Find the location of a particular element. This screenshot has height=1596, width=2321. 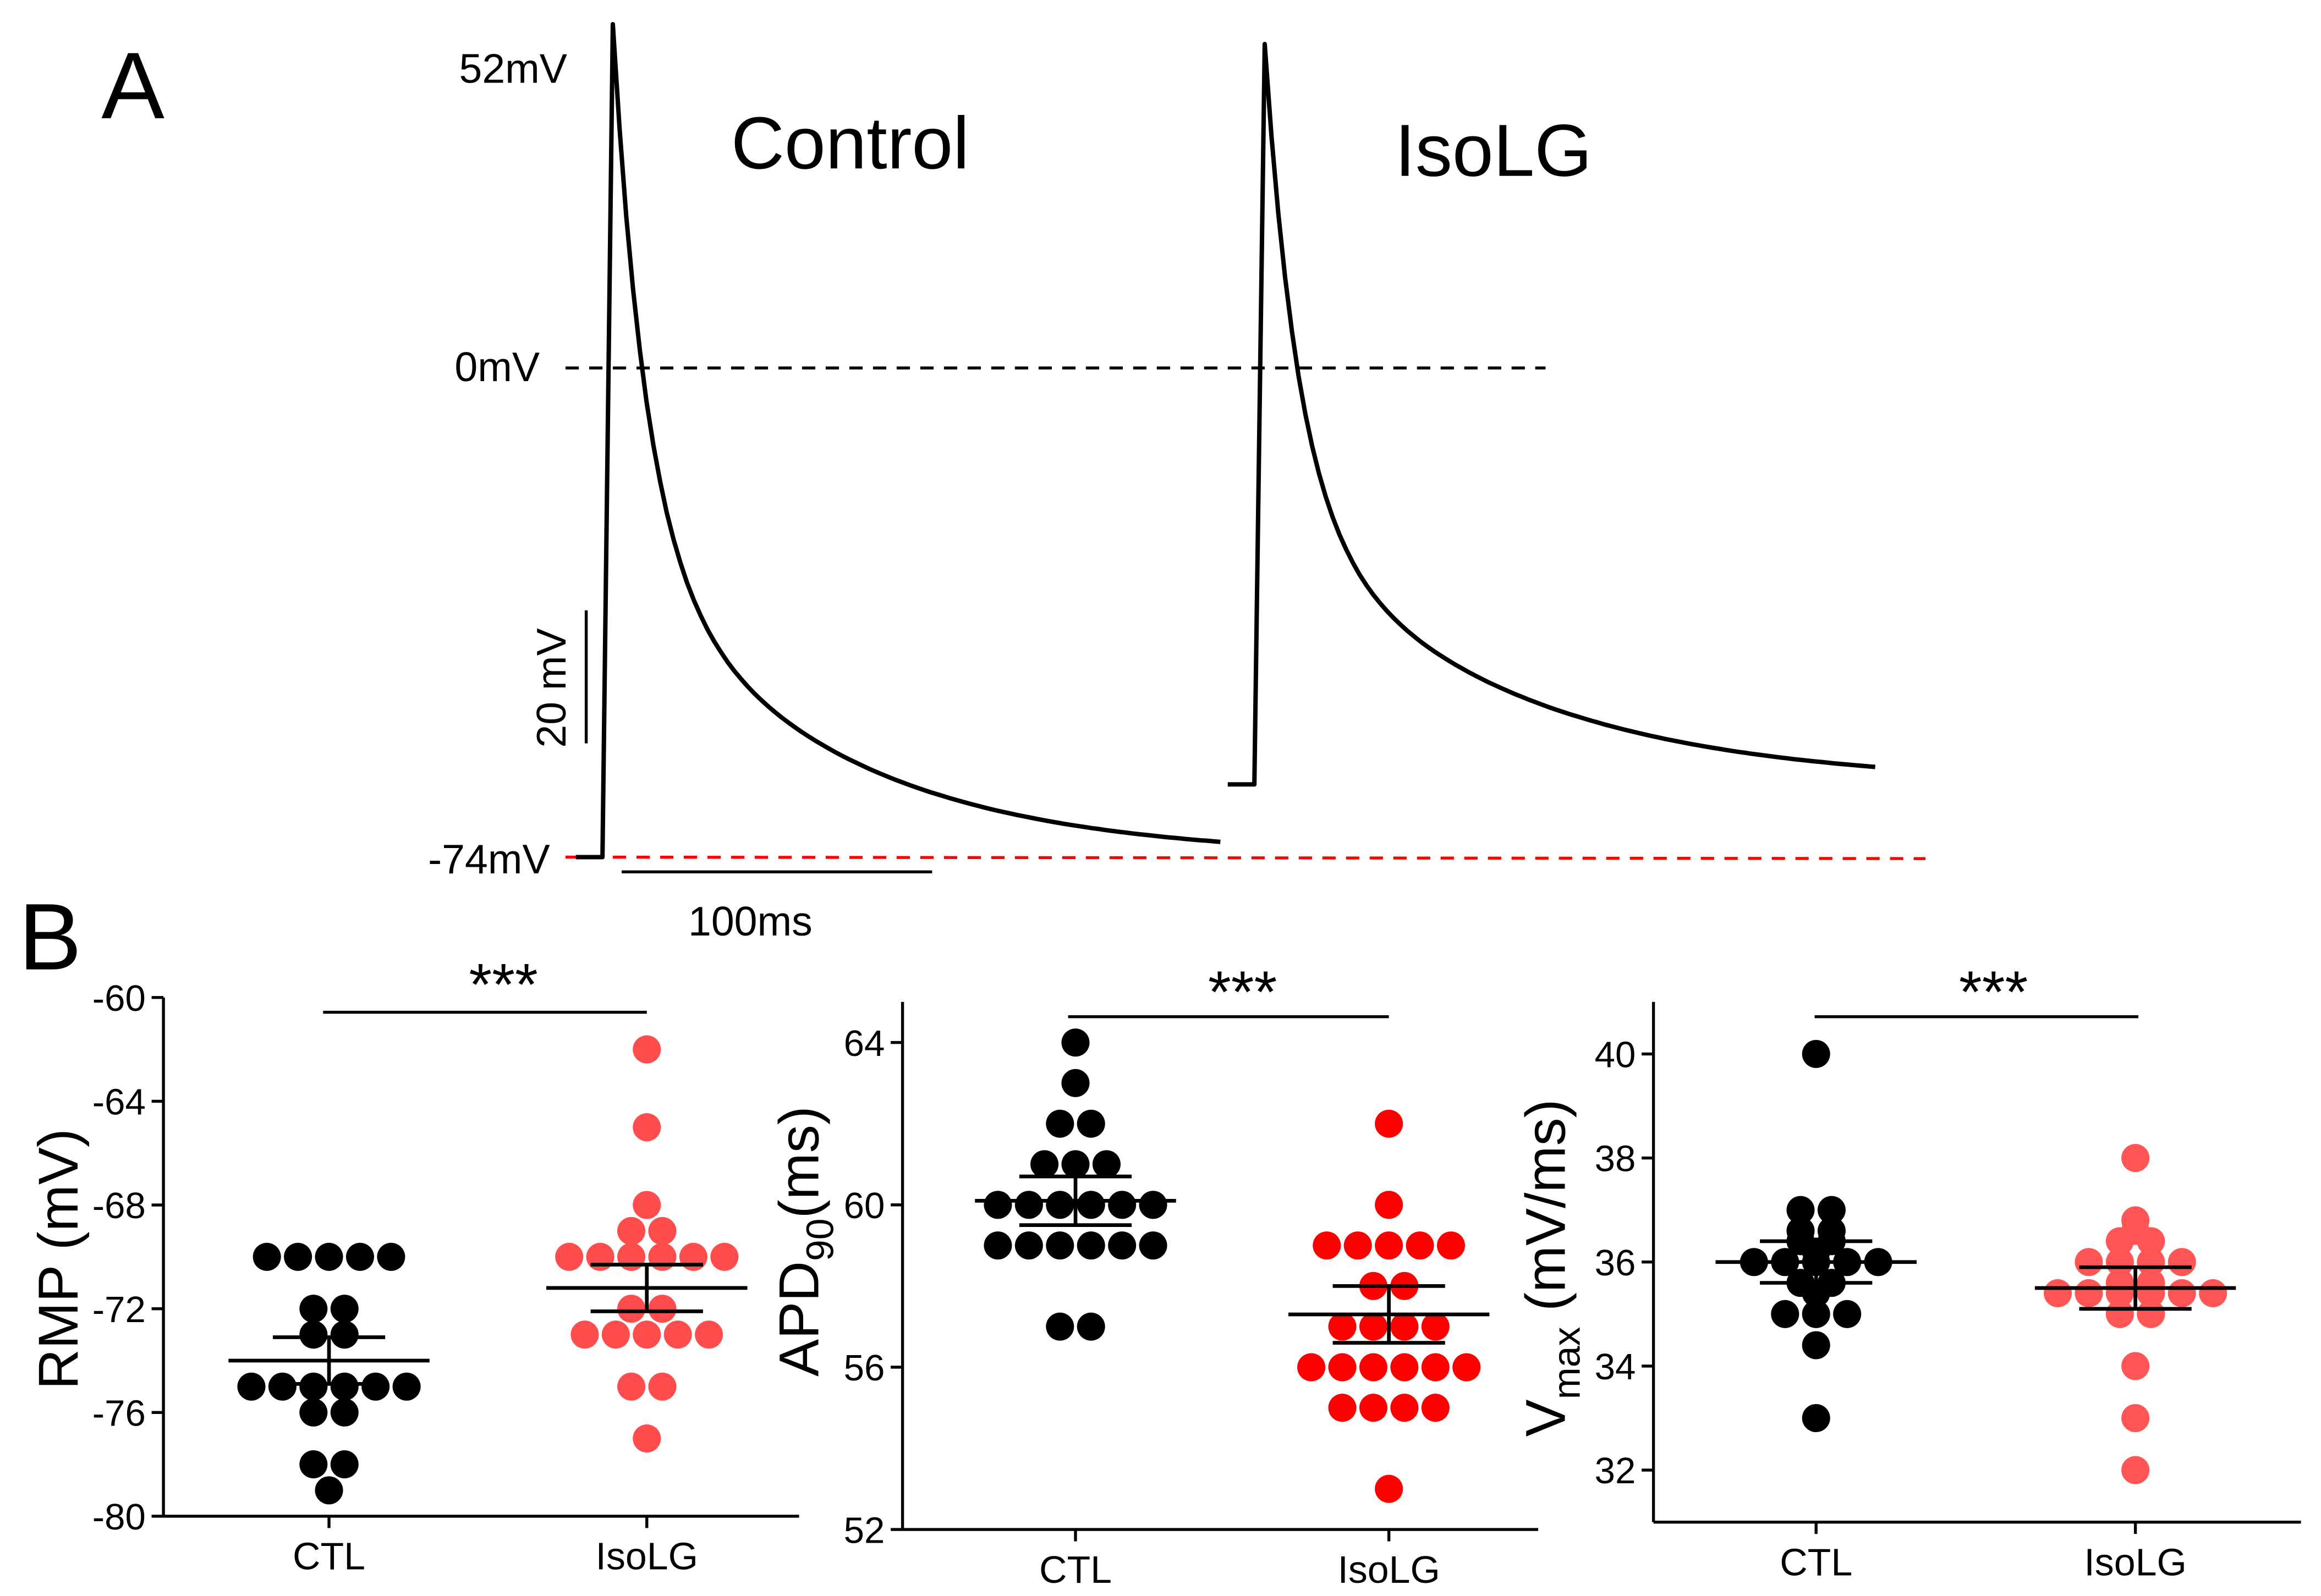

rmp-y-ticks: -80 -76 -72 -68 -64 -60 is located at coordinates (128, 1258).